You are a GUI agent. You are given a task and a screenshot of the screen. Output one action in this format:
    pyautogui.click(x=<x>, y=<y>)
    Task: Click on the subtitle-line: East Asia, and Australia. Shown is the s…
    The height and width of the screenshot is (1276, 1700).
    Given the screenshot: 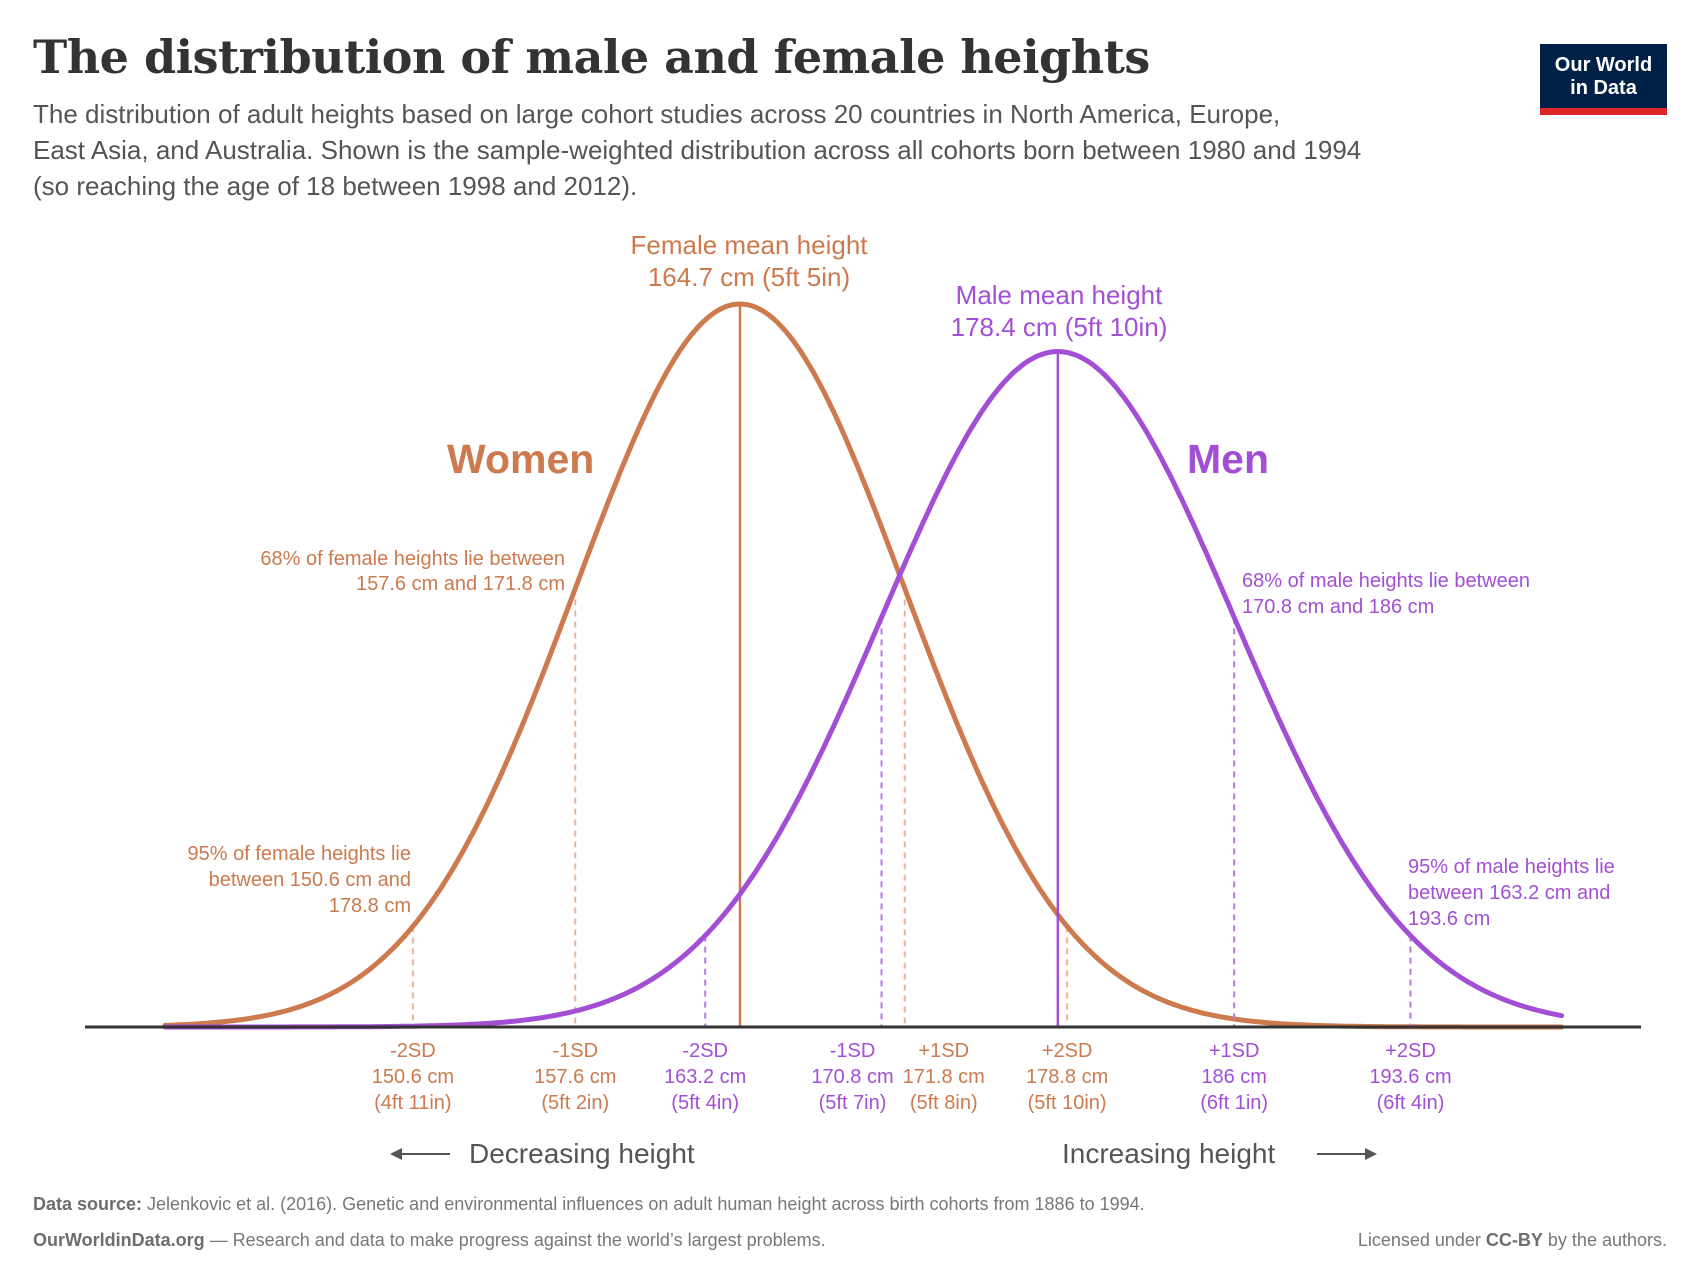 What is the action you would take?
    pyautogui.click(x=697, y=150)
    